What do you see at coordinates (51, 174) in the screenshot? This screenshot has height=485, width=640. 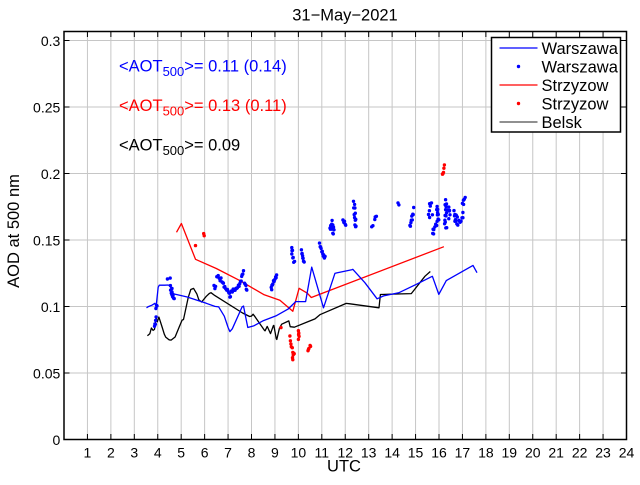 I see `svg-text: 0.2` at bounding box center [51, 174].